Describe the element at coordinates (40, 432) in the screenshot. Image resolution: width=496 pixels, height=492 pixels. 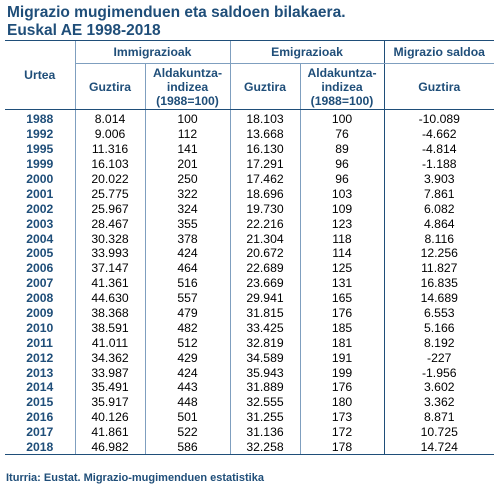
I see `cell-year: 2017` at that location.